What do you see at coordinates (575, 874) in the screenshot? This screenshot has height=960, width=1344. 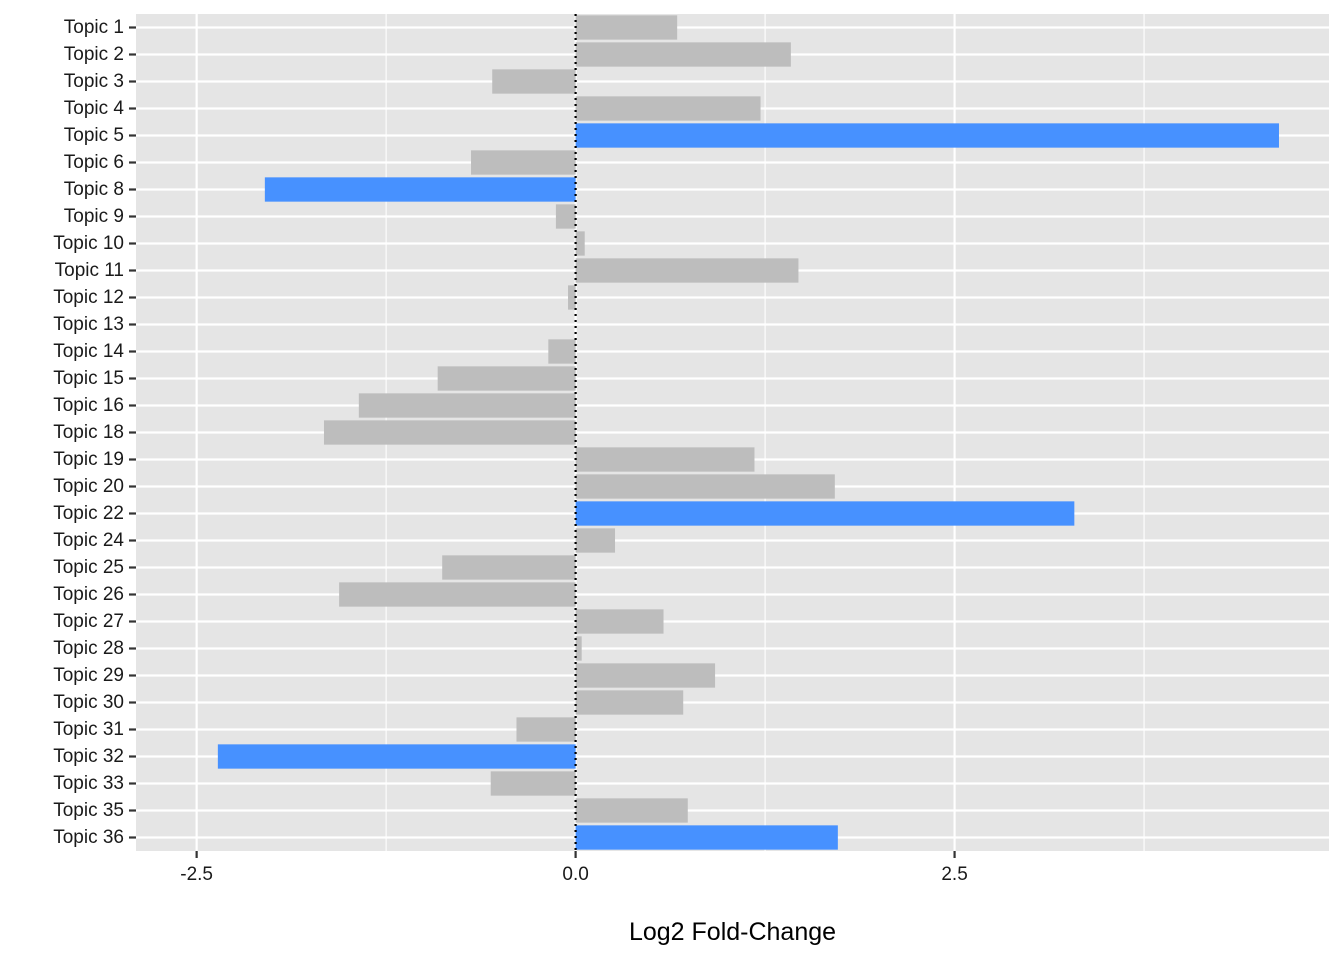 I see `x-tick-label: 0.0` at bounding box center [575, 874].